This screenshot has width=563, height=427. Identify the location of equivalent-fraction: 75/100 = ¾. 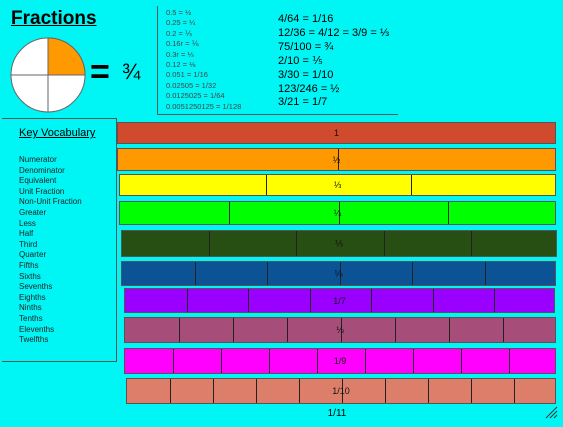
(306, 46).